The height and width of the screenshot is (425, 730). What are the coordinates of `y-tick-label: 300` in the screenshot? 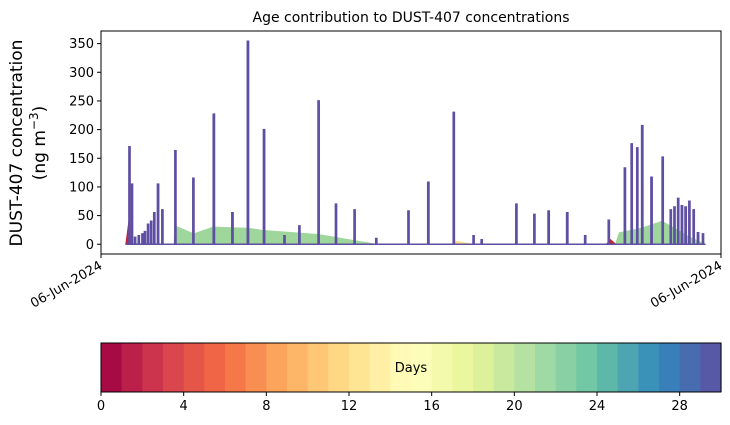 It's located at (81, 73).